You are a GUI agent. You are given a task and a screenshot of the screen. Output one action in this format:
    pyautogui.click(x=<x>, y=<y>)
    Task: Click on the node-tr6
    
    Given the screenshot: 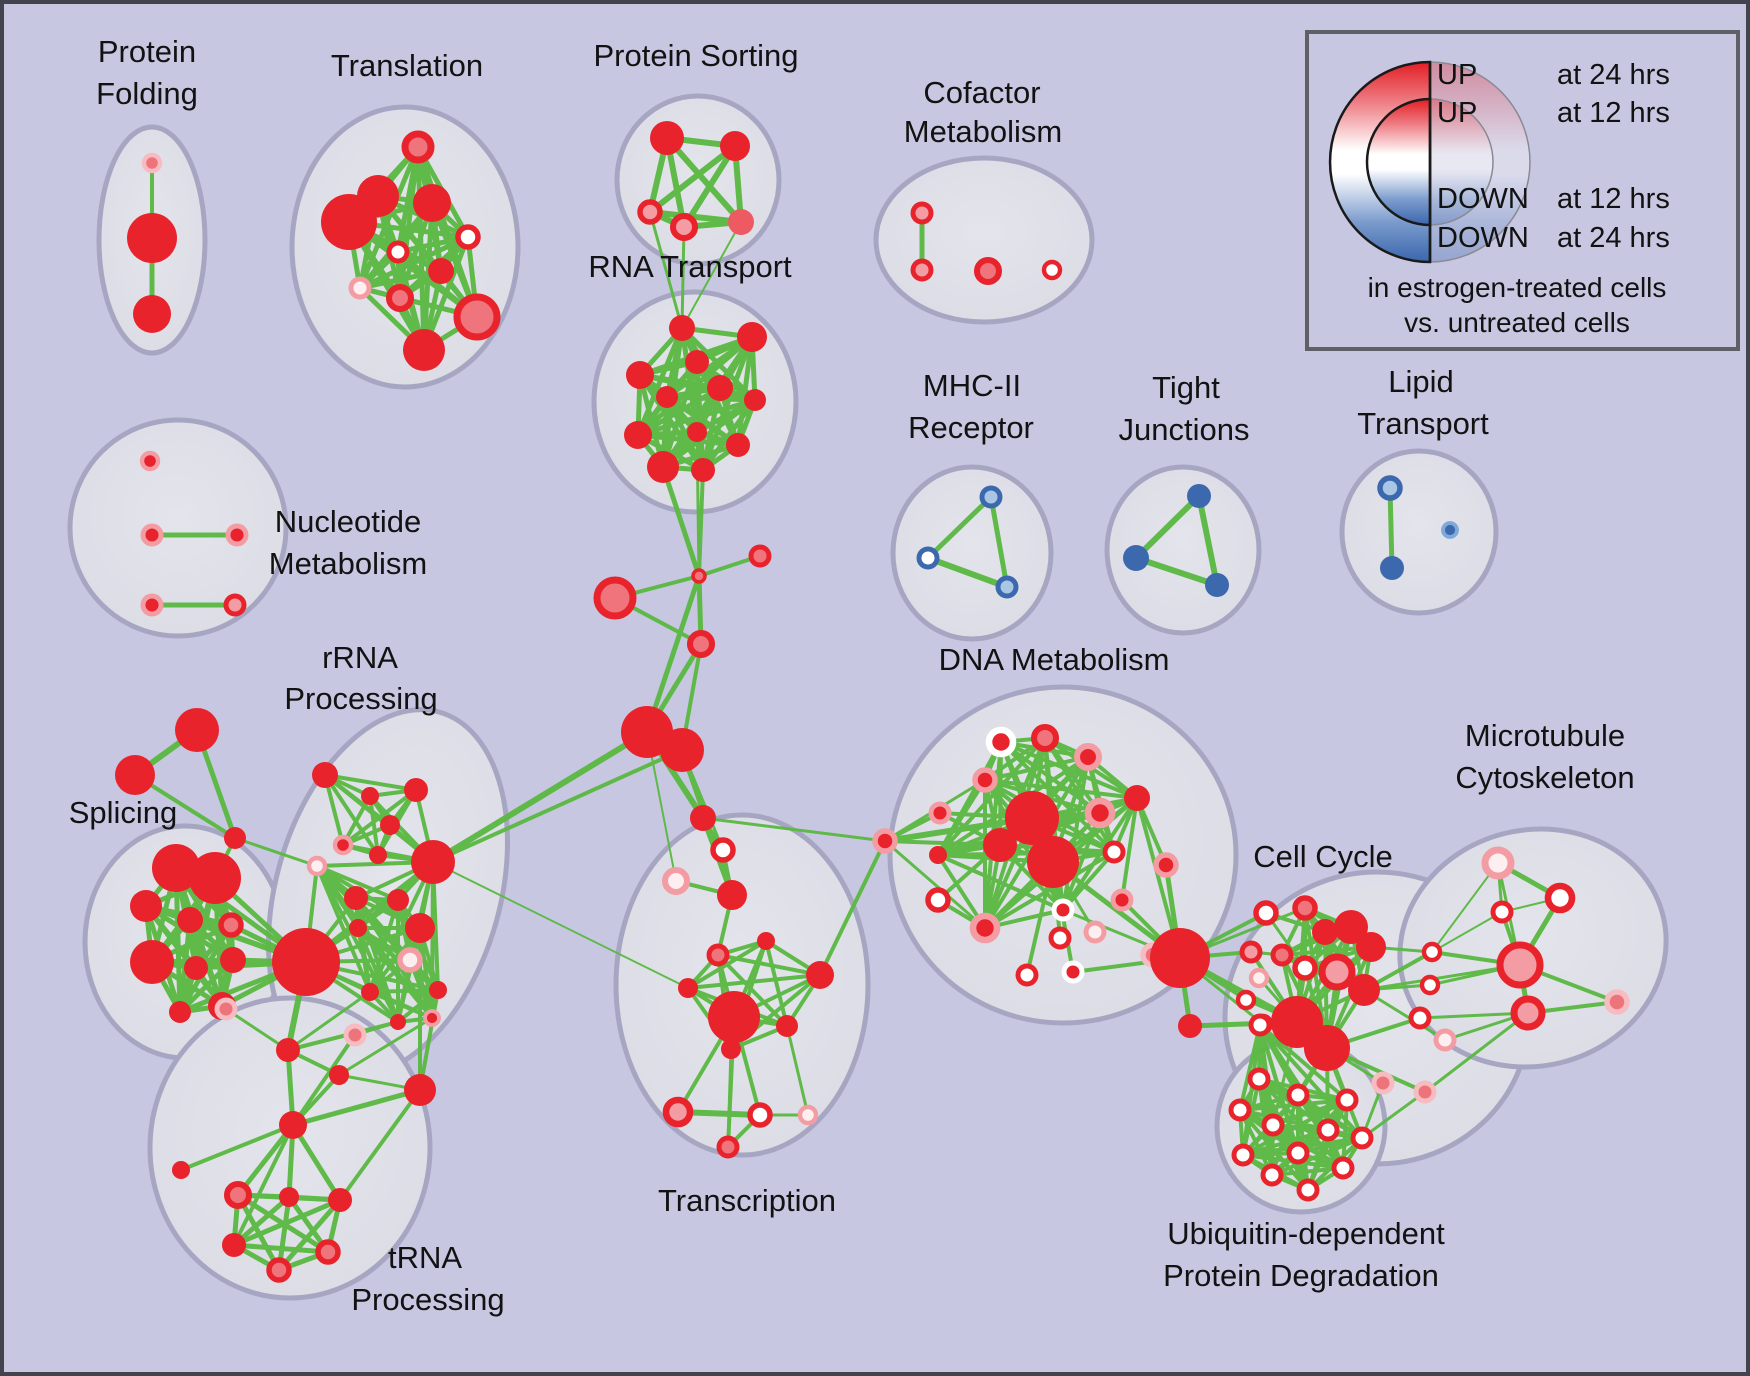 What is the action you would take?
    pyautogui.click(x=688, y=988)
    